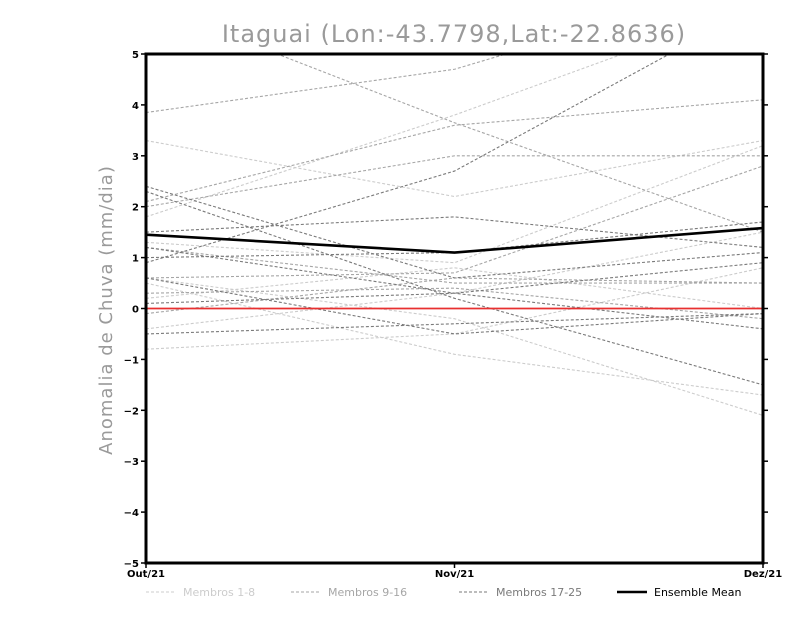 The image size is (800, 618). Describe the element at coordinates (135, 310) in the screenshot. I see `y-tick-label: 0` at that location.